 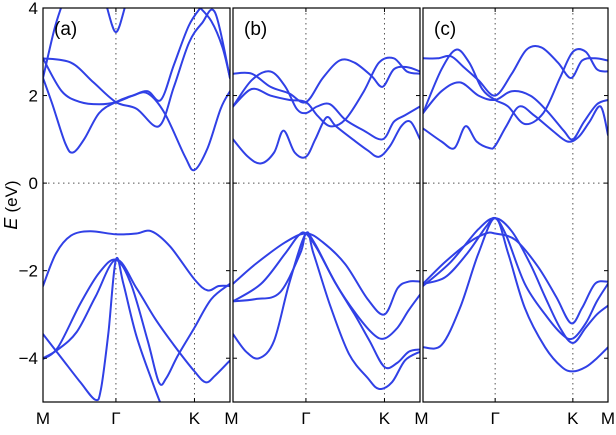 What do you see at coordinates (28, 358) in the screenshot?
I see `y-tick-label: −4` at bounding box center [28, 358].